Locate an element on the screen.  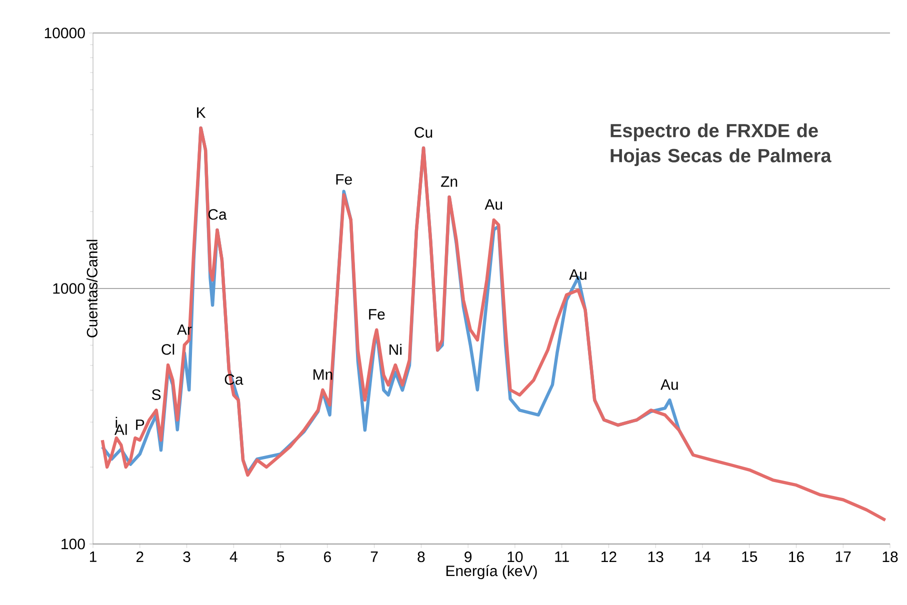
x-tick-label: 15 is located at coordinates (750, 557).